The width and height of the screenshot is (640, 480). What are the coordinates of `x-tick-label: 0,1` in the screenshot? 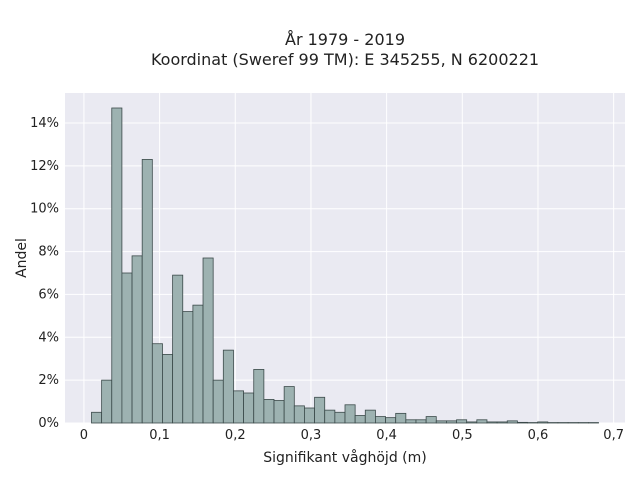 It's located at (159, 435).